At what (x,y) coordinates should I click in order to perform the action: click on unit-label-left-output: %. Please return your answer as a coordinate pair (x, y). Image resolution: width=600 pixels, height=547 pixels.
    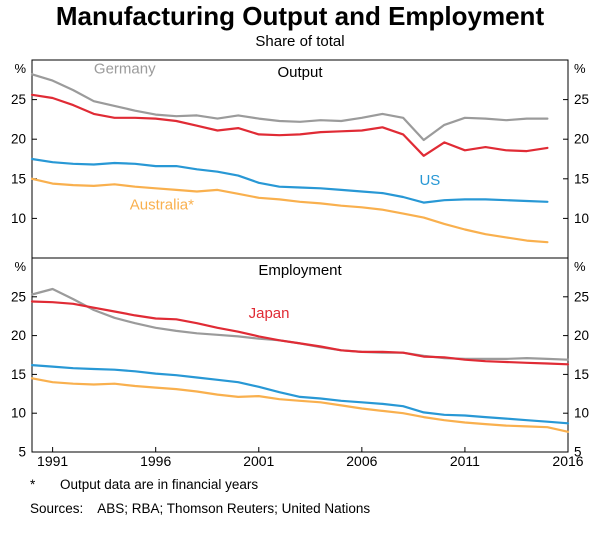
    Looking at the image, I should click on (20, 68).